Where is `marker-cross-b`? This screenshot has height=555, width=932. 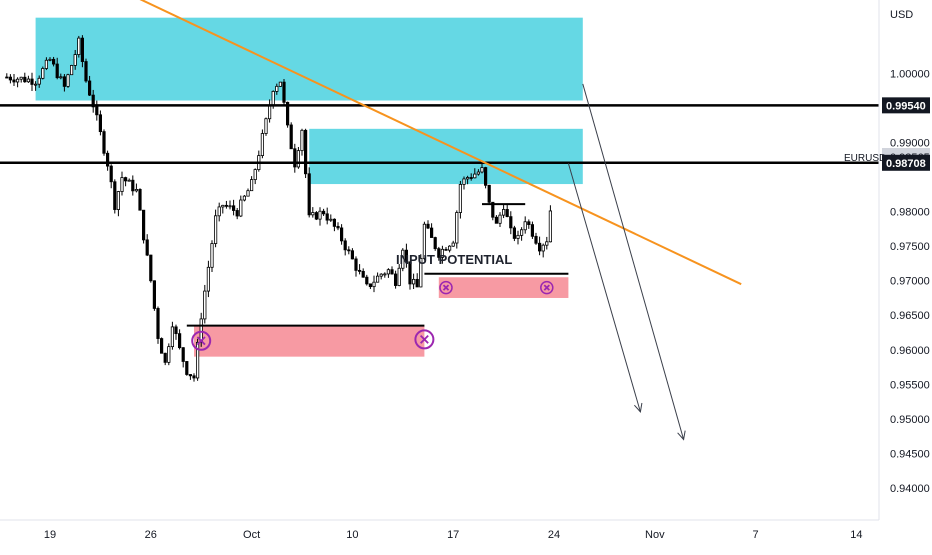
marker-cross-b is located at coordinates (546, 287).